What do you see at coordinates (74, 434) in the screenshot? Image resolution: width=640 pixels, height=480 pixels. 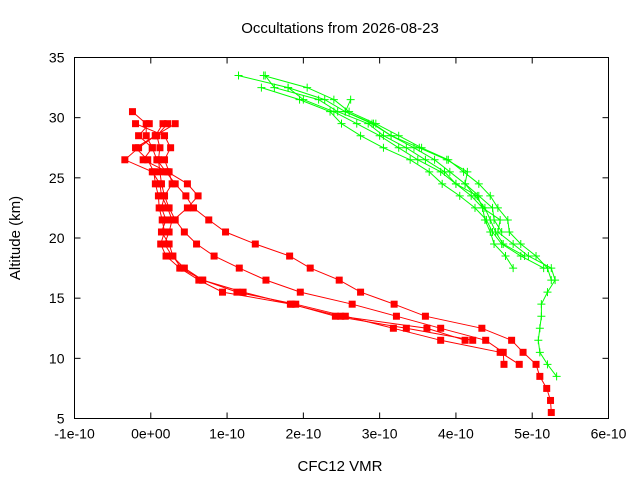 I see `x-tick-label: -1e-10` at bounding box center [74, 434].